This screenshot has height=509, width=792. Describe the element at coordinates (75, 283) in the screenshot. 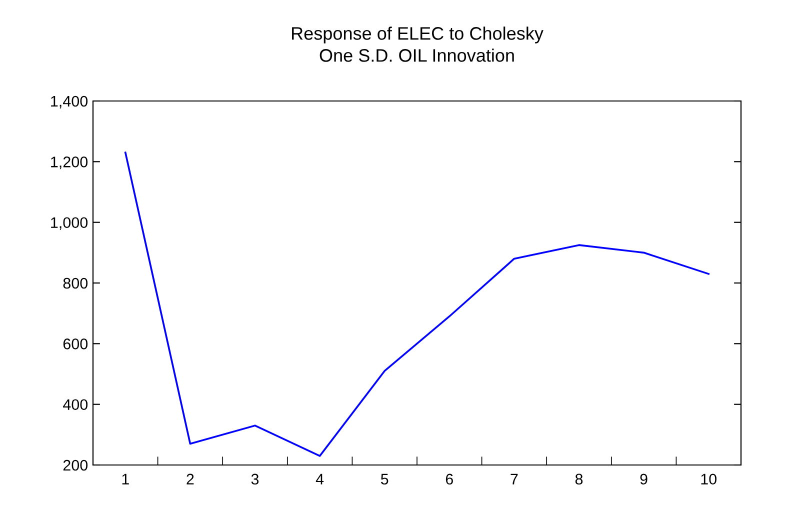

I see `y-tick-label: 800` at that location.